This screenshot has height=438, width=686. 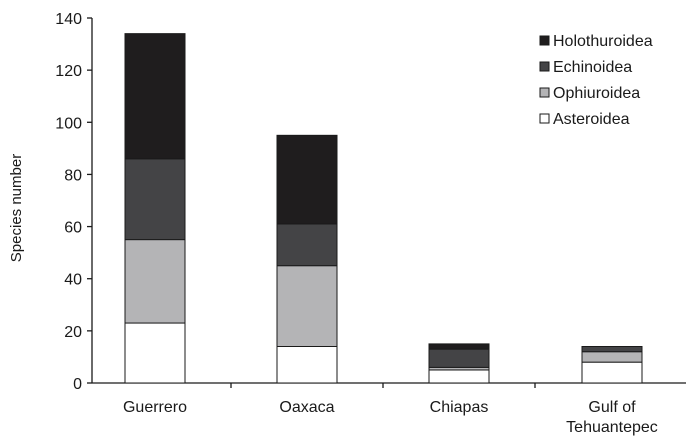 I want to click on legend-label-asteroidea: Asteroidea, so click(x=591, y=119).